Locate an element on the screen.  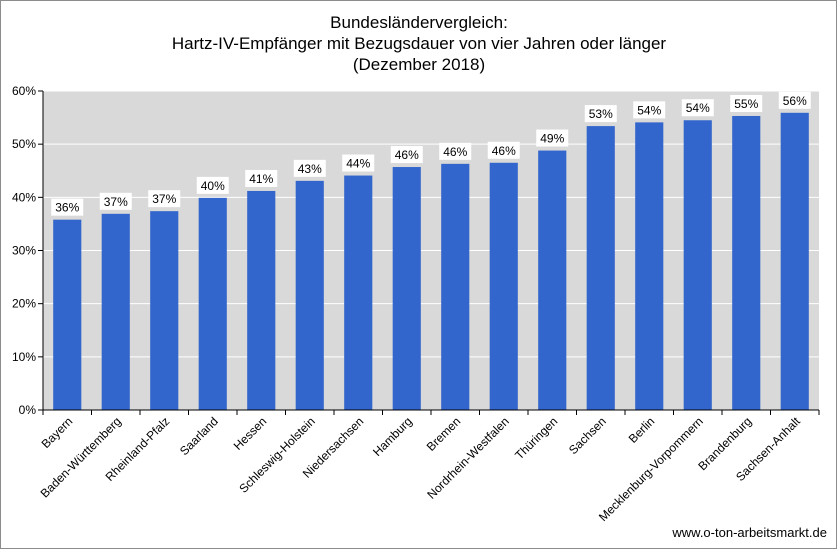
source-label: www.o-ton-arbeitsmarkt.de is located at coordinates (749, 532).